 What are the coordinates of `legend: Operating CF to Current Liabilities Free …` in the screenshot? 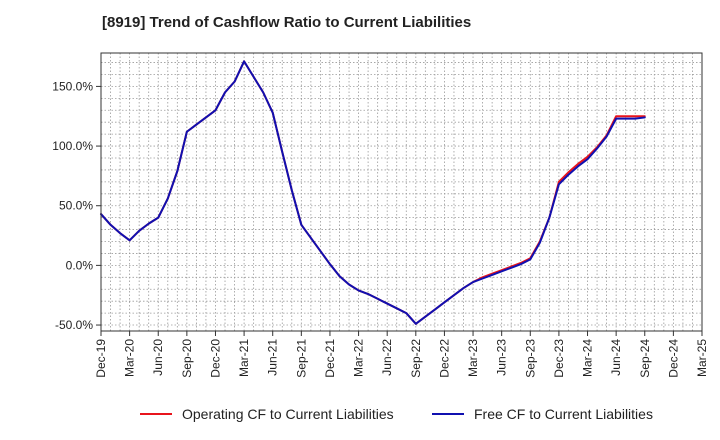 It's located at (396, 414).